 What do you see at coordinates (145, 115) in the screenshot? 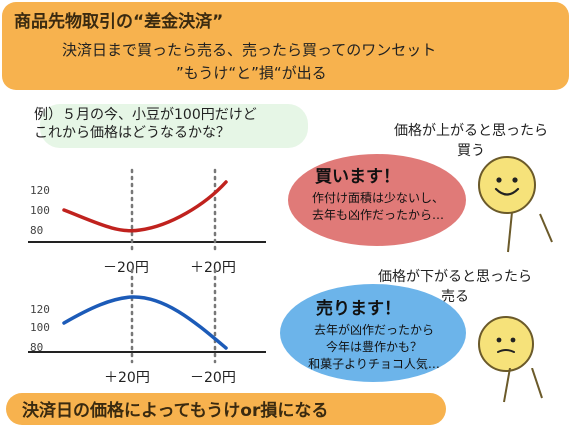
I see `example-line-1: 例）５月の今、小豆が100円だけど` at bounding box center [145, 115].